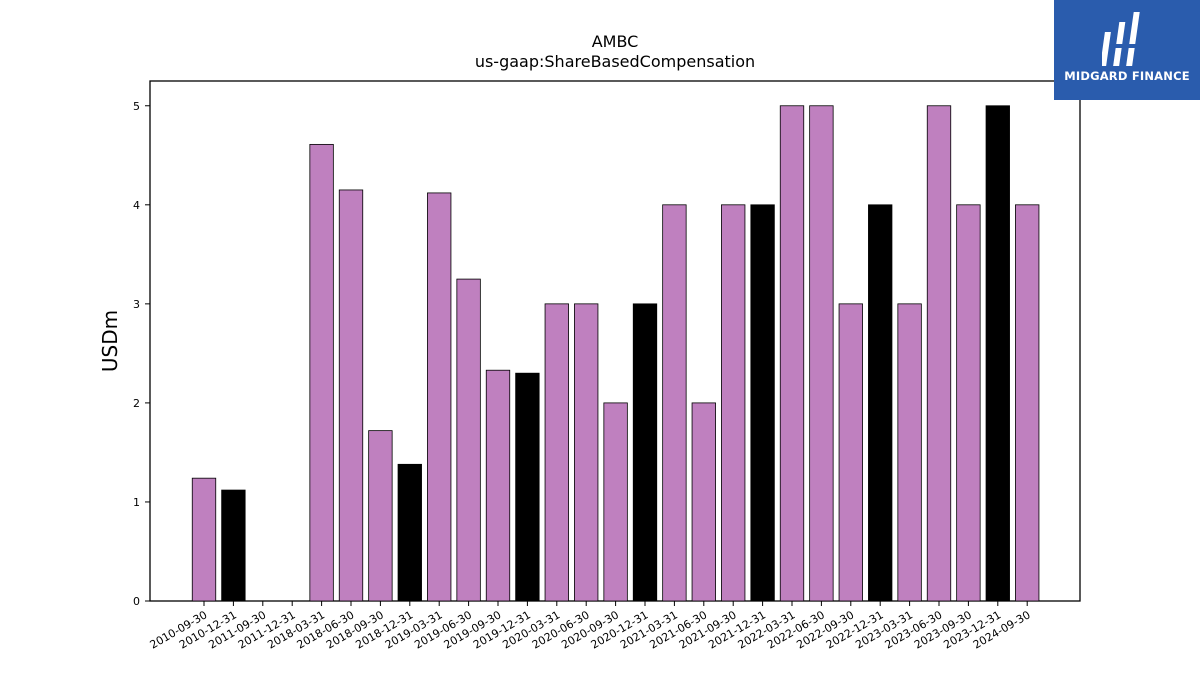 Image resolution: width=1200 pixels, height=675 pixels. I want to click on y-axis-label: USDm, so click(110, 341).